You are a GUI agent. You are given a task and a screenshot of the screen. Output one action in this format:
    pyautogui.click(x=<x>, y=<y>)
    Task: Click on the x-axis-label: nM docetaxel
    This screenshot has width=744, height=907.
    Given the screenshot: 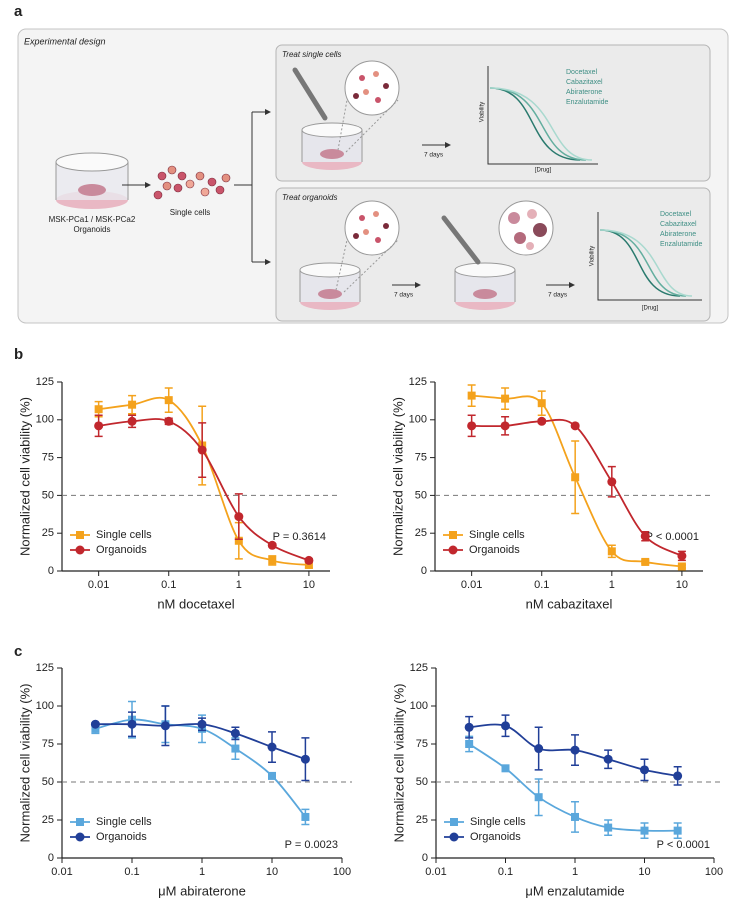 What is the action you would take?
    pyautogui.click(x=195, y=603)
    